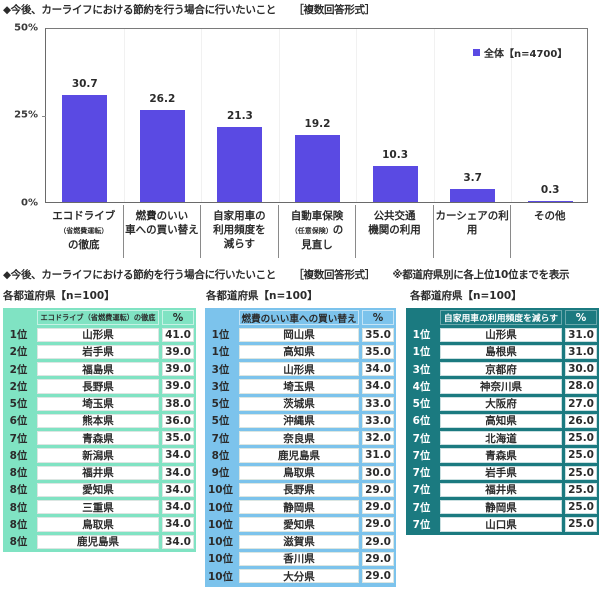 This screenshot has width=600, height=593. I want to click on prefecture-cell: 島根県, so click(501, 351).